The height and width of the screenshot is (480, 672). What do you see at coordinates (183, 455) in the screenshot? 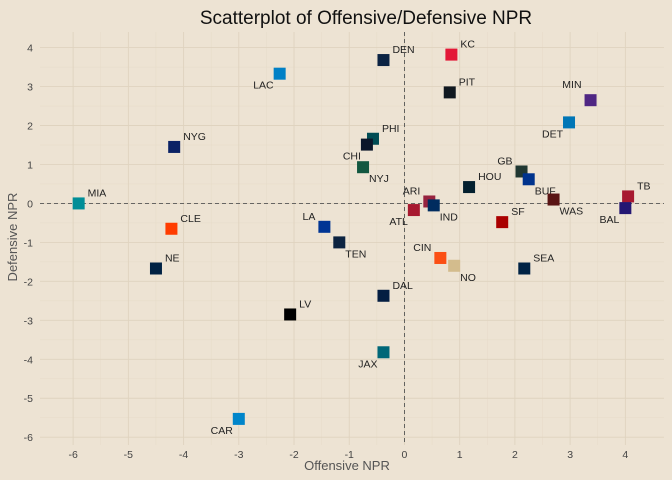
I see `x-tick-label: -4` at bounding box center [183, 455].